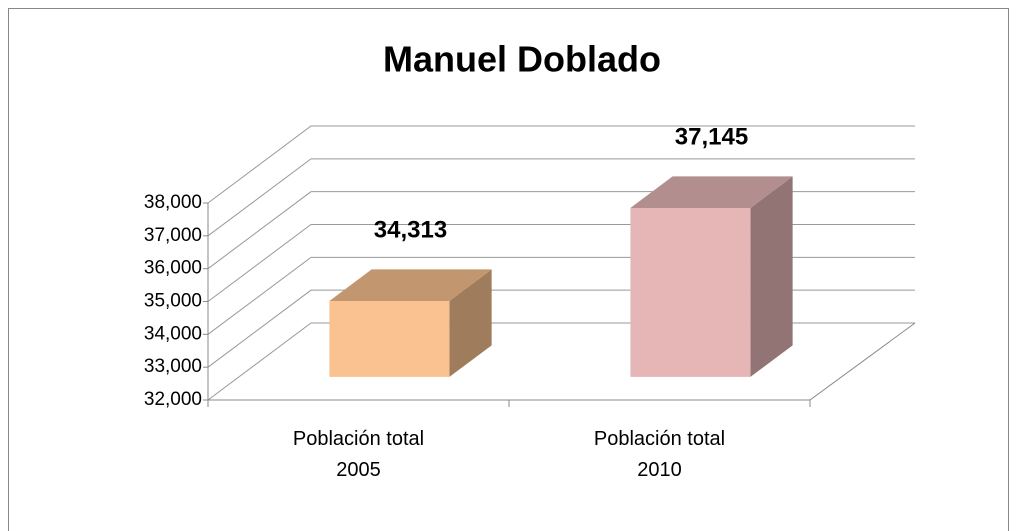 The width and height of the screenshot is (1016, 531). I want to click on y-tick-label: 36,000, so click(173, 268).